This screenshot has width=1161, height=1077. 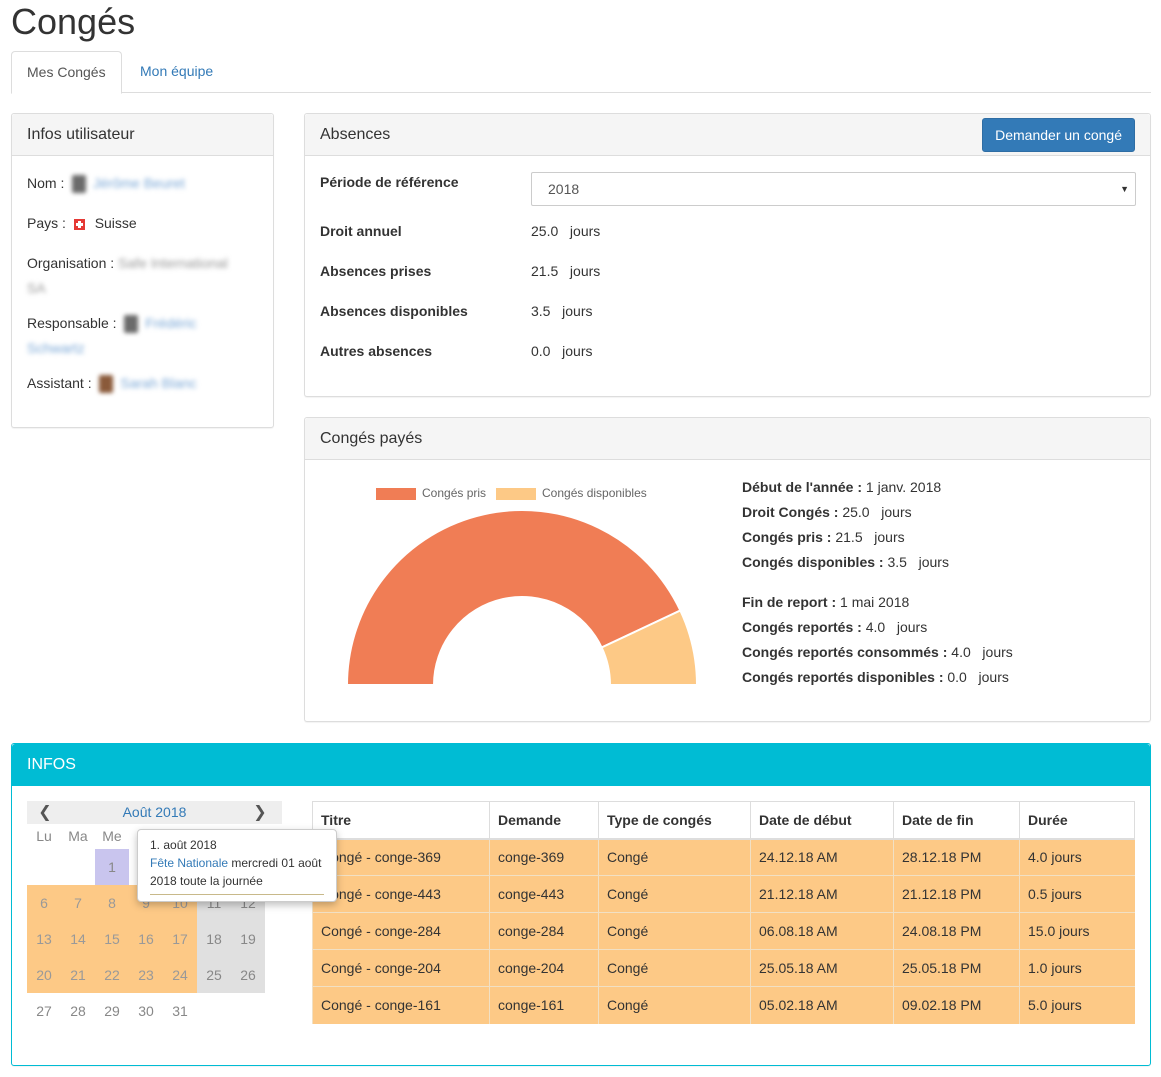 What do you see at coordinates (822, 894) in the screenshot?
I see `table-cell: 21.12.18 AM` at bounding box center [822, 894].